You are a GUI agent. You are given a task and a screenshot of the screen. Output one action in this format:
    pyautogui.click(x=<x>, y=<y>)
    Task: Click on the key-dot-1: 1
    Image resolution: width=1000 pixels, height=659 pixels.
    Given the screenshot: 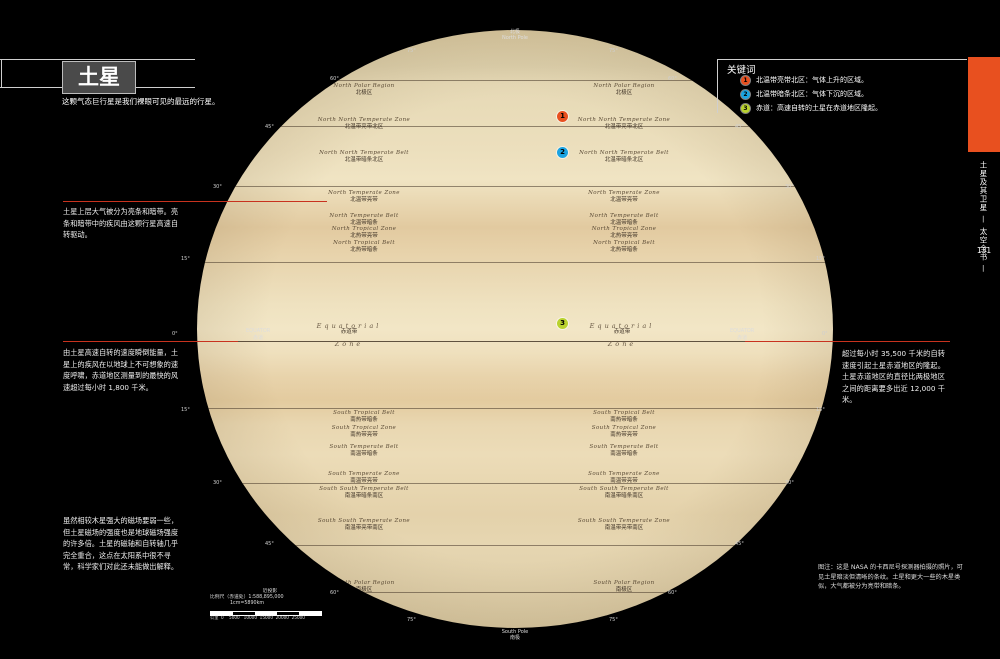 What is the action you would take?
    pyautogui.click(x=745, y=80)
    